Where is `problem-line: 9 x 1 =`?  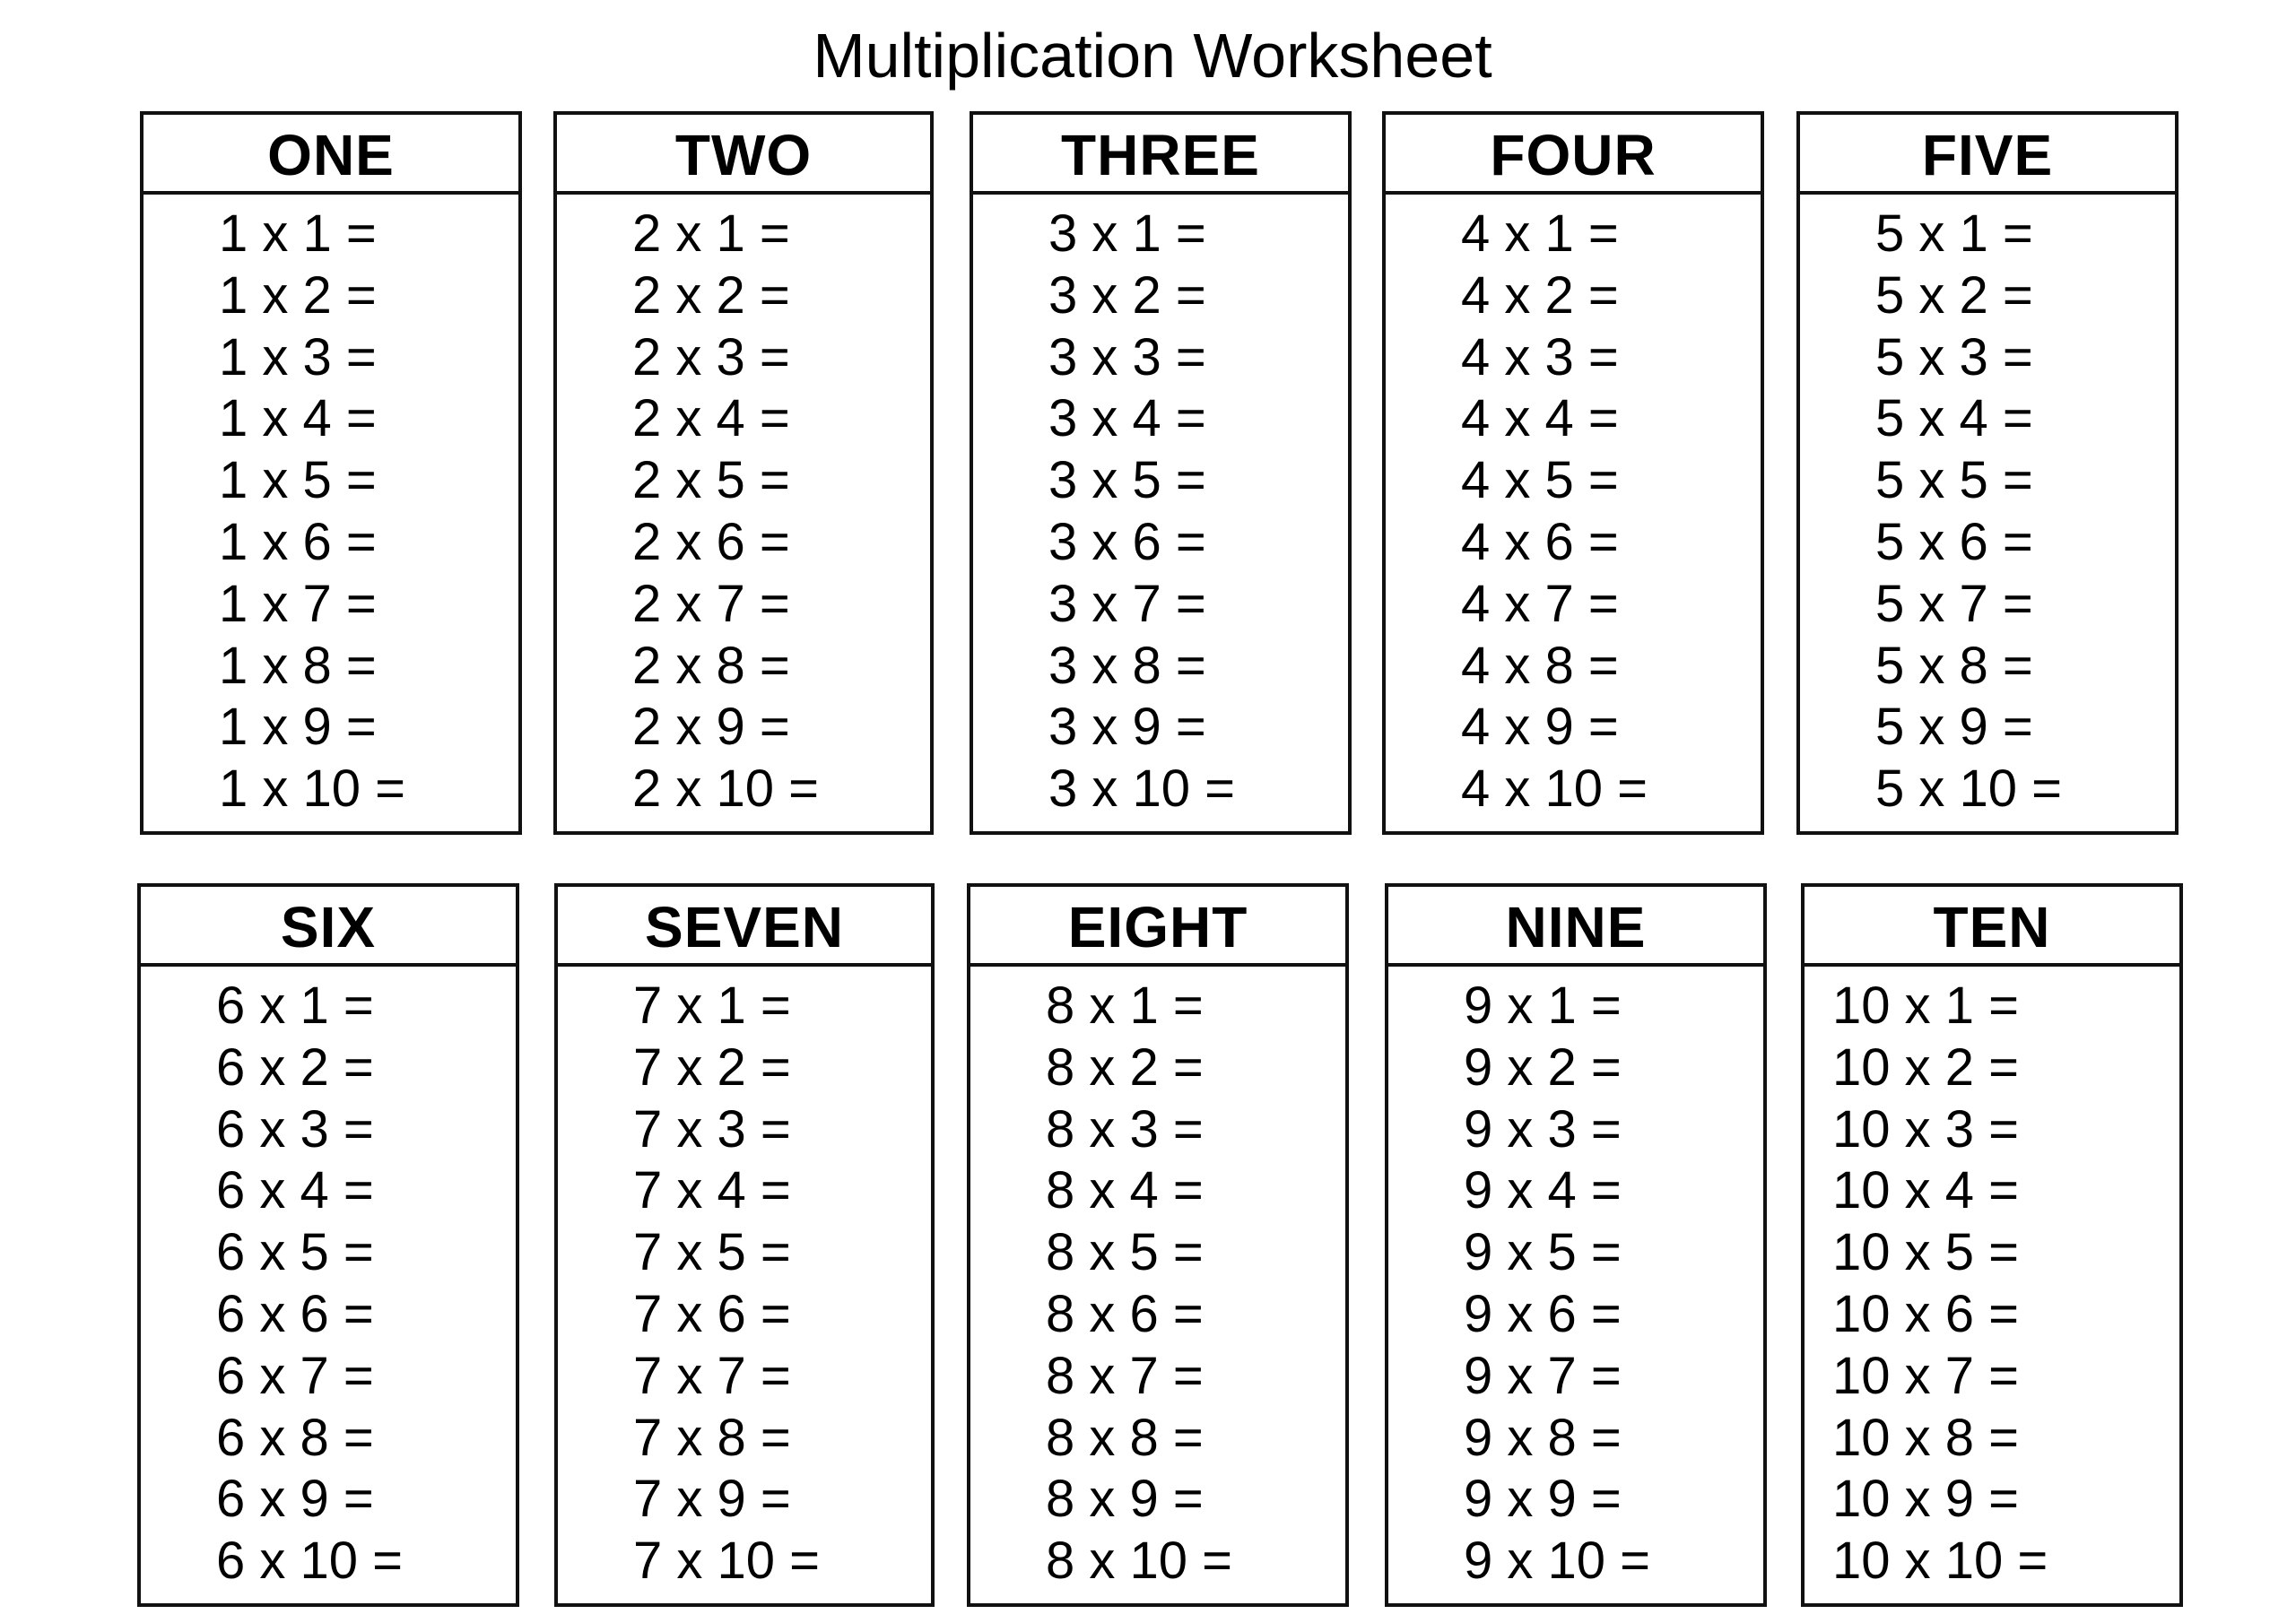
problem-line: 9 x 1 = is located at coordinates (1543, 1005).